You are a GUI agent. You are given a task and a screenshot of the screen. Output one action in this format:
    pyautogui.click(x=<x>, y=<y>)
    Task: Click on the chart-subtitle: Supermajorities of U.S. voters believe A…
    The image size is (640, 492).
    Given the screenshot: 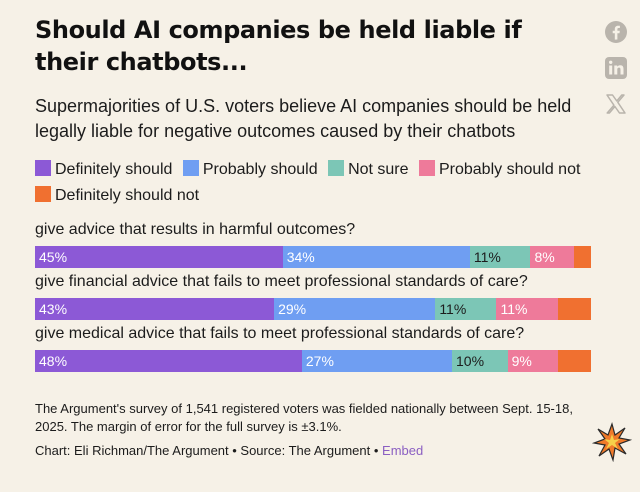 What is the action you would take?
    pyautogui.click(x=303, y=118)
    